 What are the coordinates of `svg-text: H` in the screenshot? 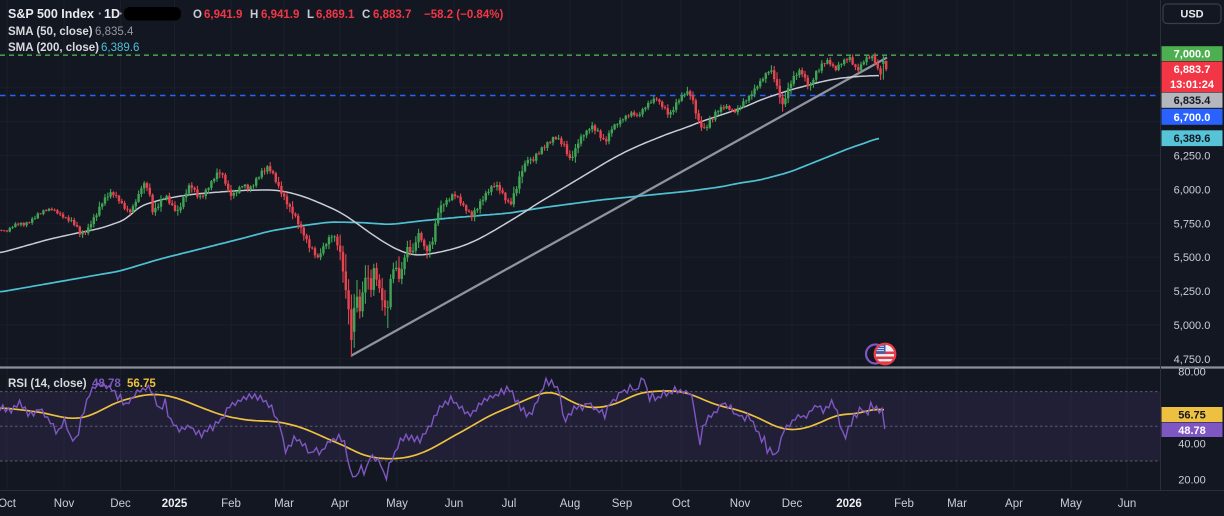 It's located at (254, 15).